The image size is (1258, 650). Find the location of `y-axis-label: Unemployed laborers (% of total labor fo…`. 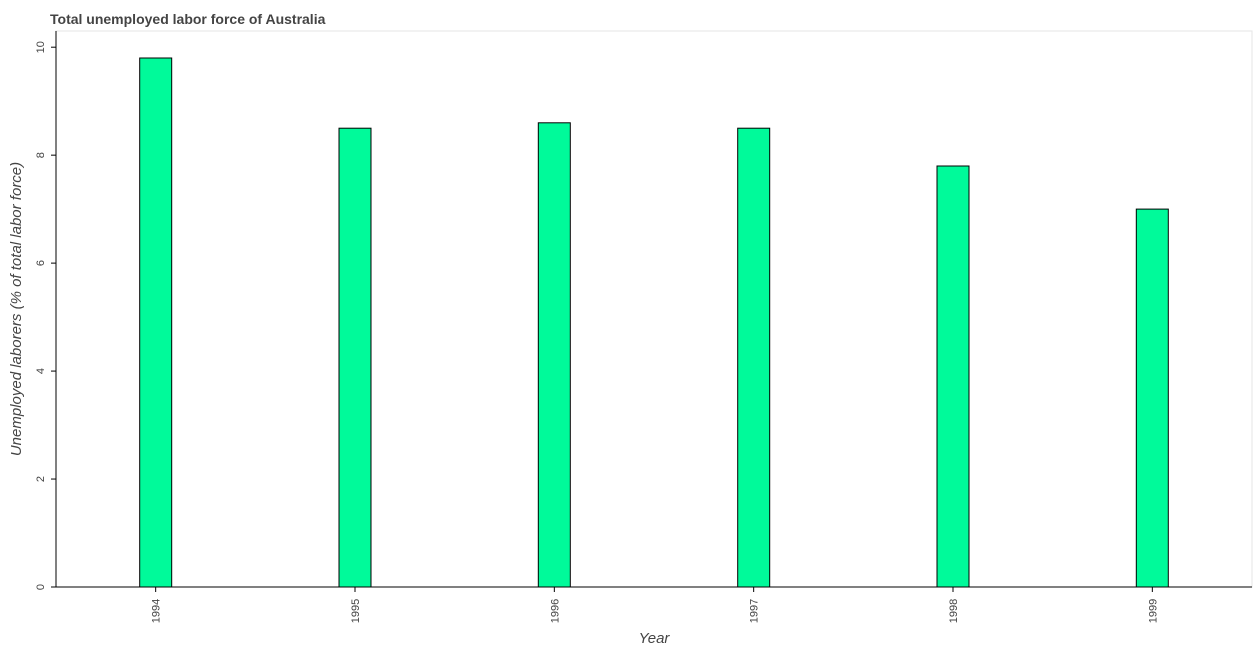

y-axis-label: Unemployed laborers (% of total labor fo… is located at coordinates (16, 309).